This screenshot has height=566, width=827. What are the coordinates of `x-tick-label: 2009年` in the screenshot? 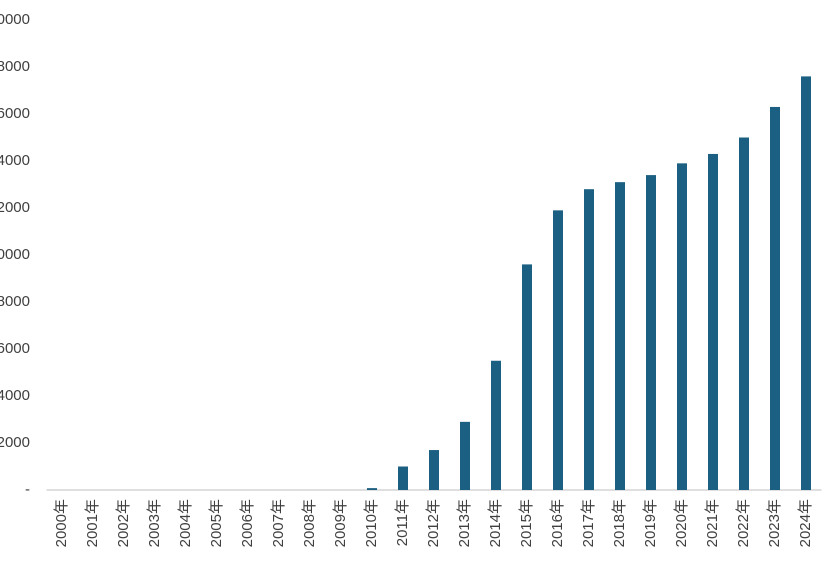 It's located at (340, 523).